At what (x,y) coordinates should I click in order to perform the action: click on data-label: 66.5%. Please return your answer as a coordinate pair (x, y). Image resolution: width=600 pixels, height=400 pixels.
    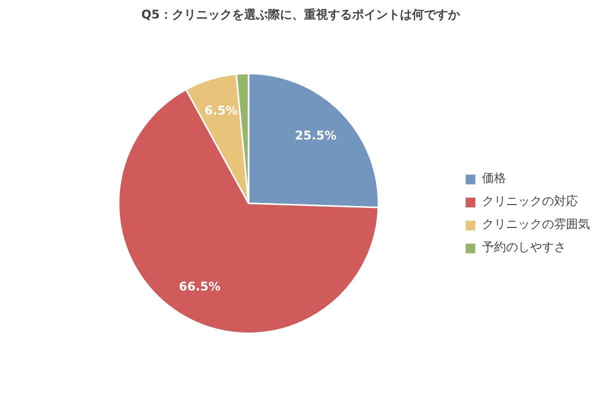
    Looking at the image, I should click on (199, 286).